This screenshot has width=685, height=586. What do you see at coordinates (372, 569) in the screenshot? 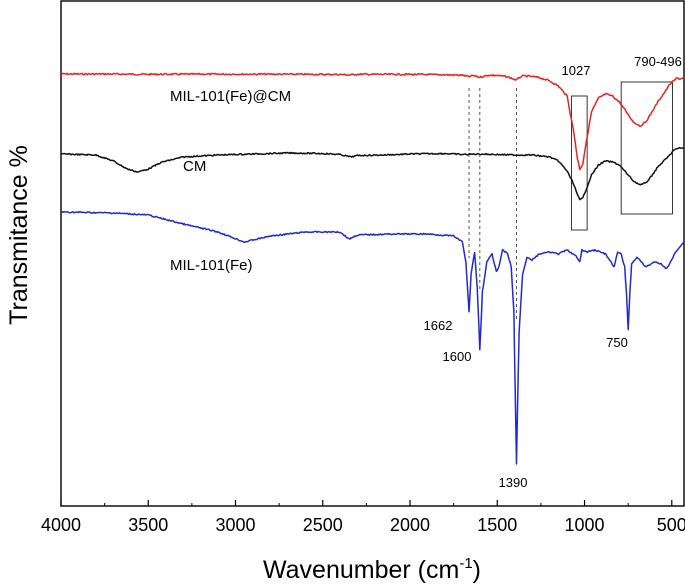
I see `x-axis-title: Wavenumber (cm-1)` at bounding box center [372, 569].